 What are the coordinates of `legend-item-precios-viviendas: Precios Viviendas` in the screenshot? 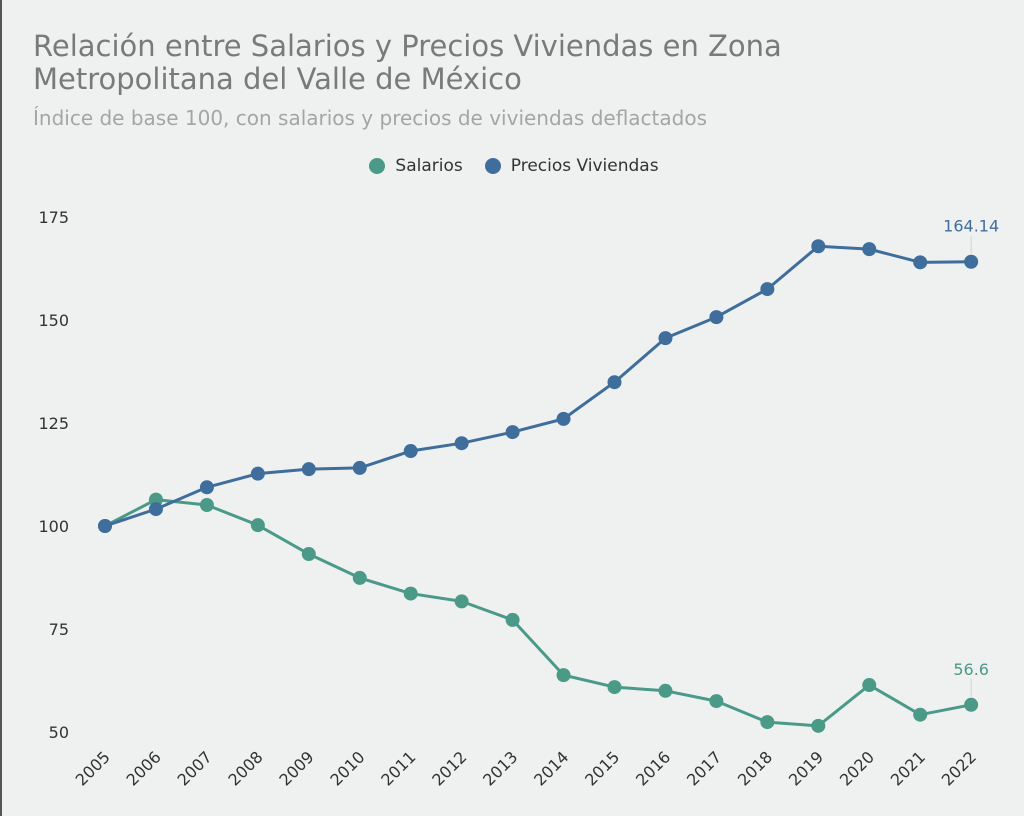 It's located at (571, 166).